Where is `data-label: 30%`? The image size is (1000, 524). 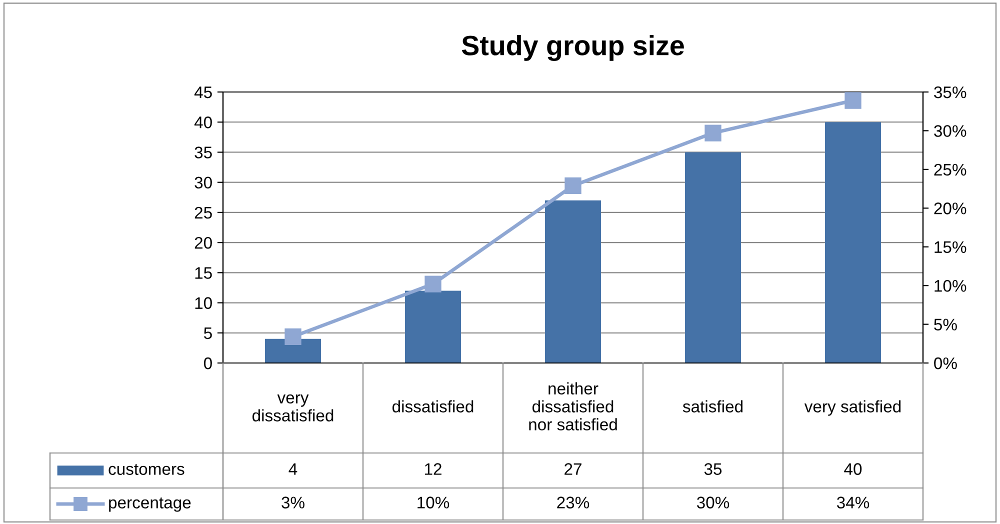 data-label: 30% is located at coordinates (713, 502).